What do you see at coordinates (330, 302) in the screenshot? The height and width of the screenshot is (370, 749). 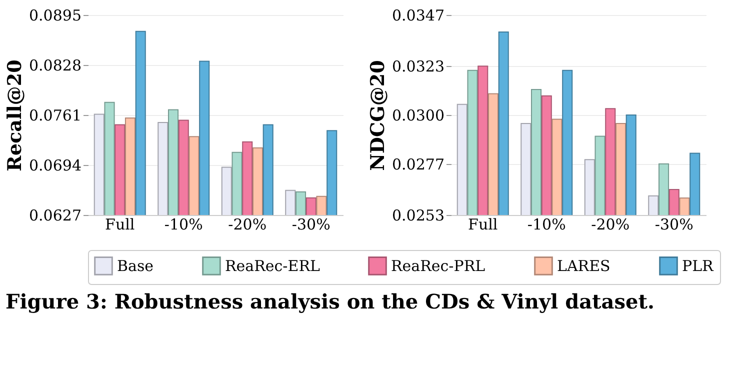 I see `caption: Figure 3: Robustness analysis on the CDs & Vinyl dataset.` at bounding box center [330, 302].